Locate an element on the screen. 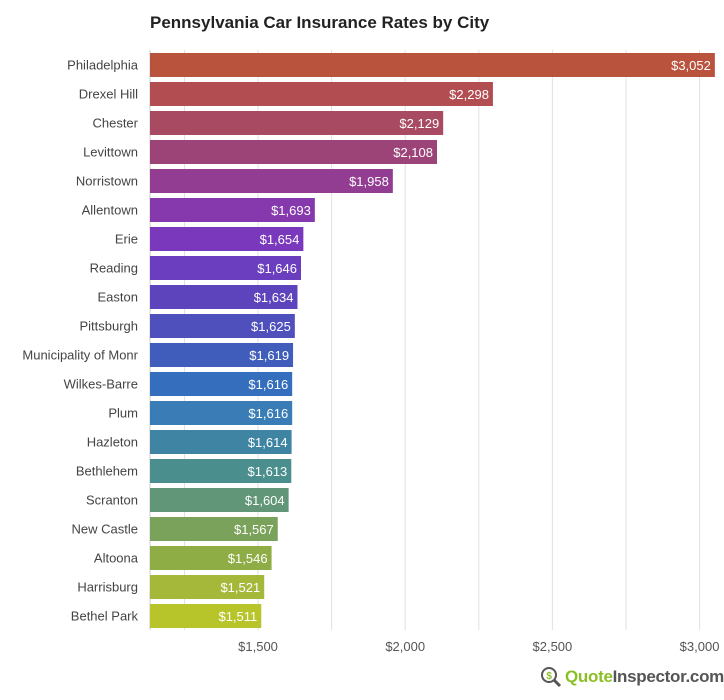 The height and width of the screenshot is (700, 724). category-label: Wilkes-Barre is located at coordinates (101, 384).